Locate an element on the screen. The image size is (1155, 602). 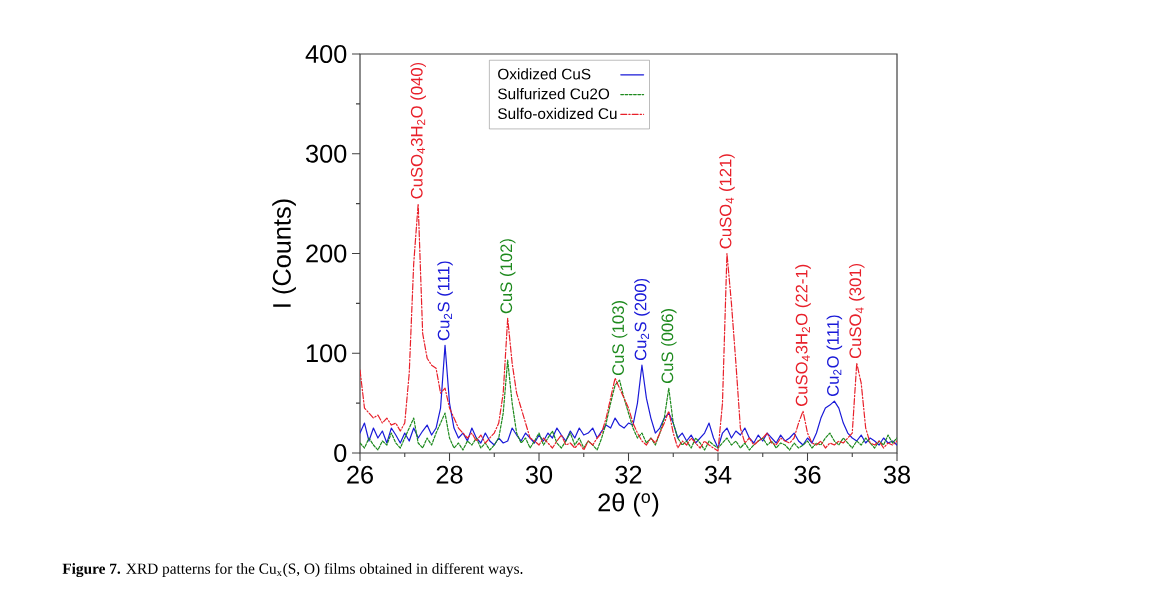
legend-label: Oxidized CuS is located at coordinates (544, 74).